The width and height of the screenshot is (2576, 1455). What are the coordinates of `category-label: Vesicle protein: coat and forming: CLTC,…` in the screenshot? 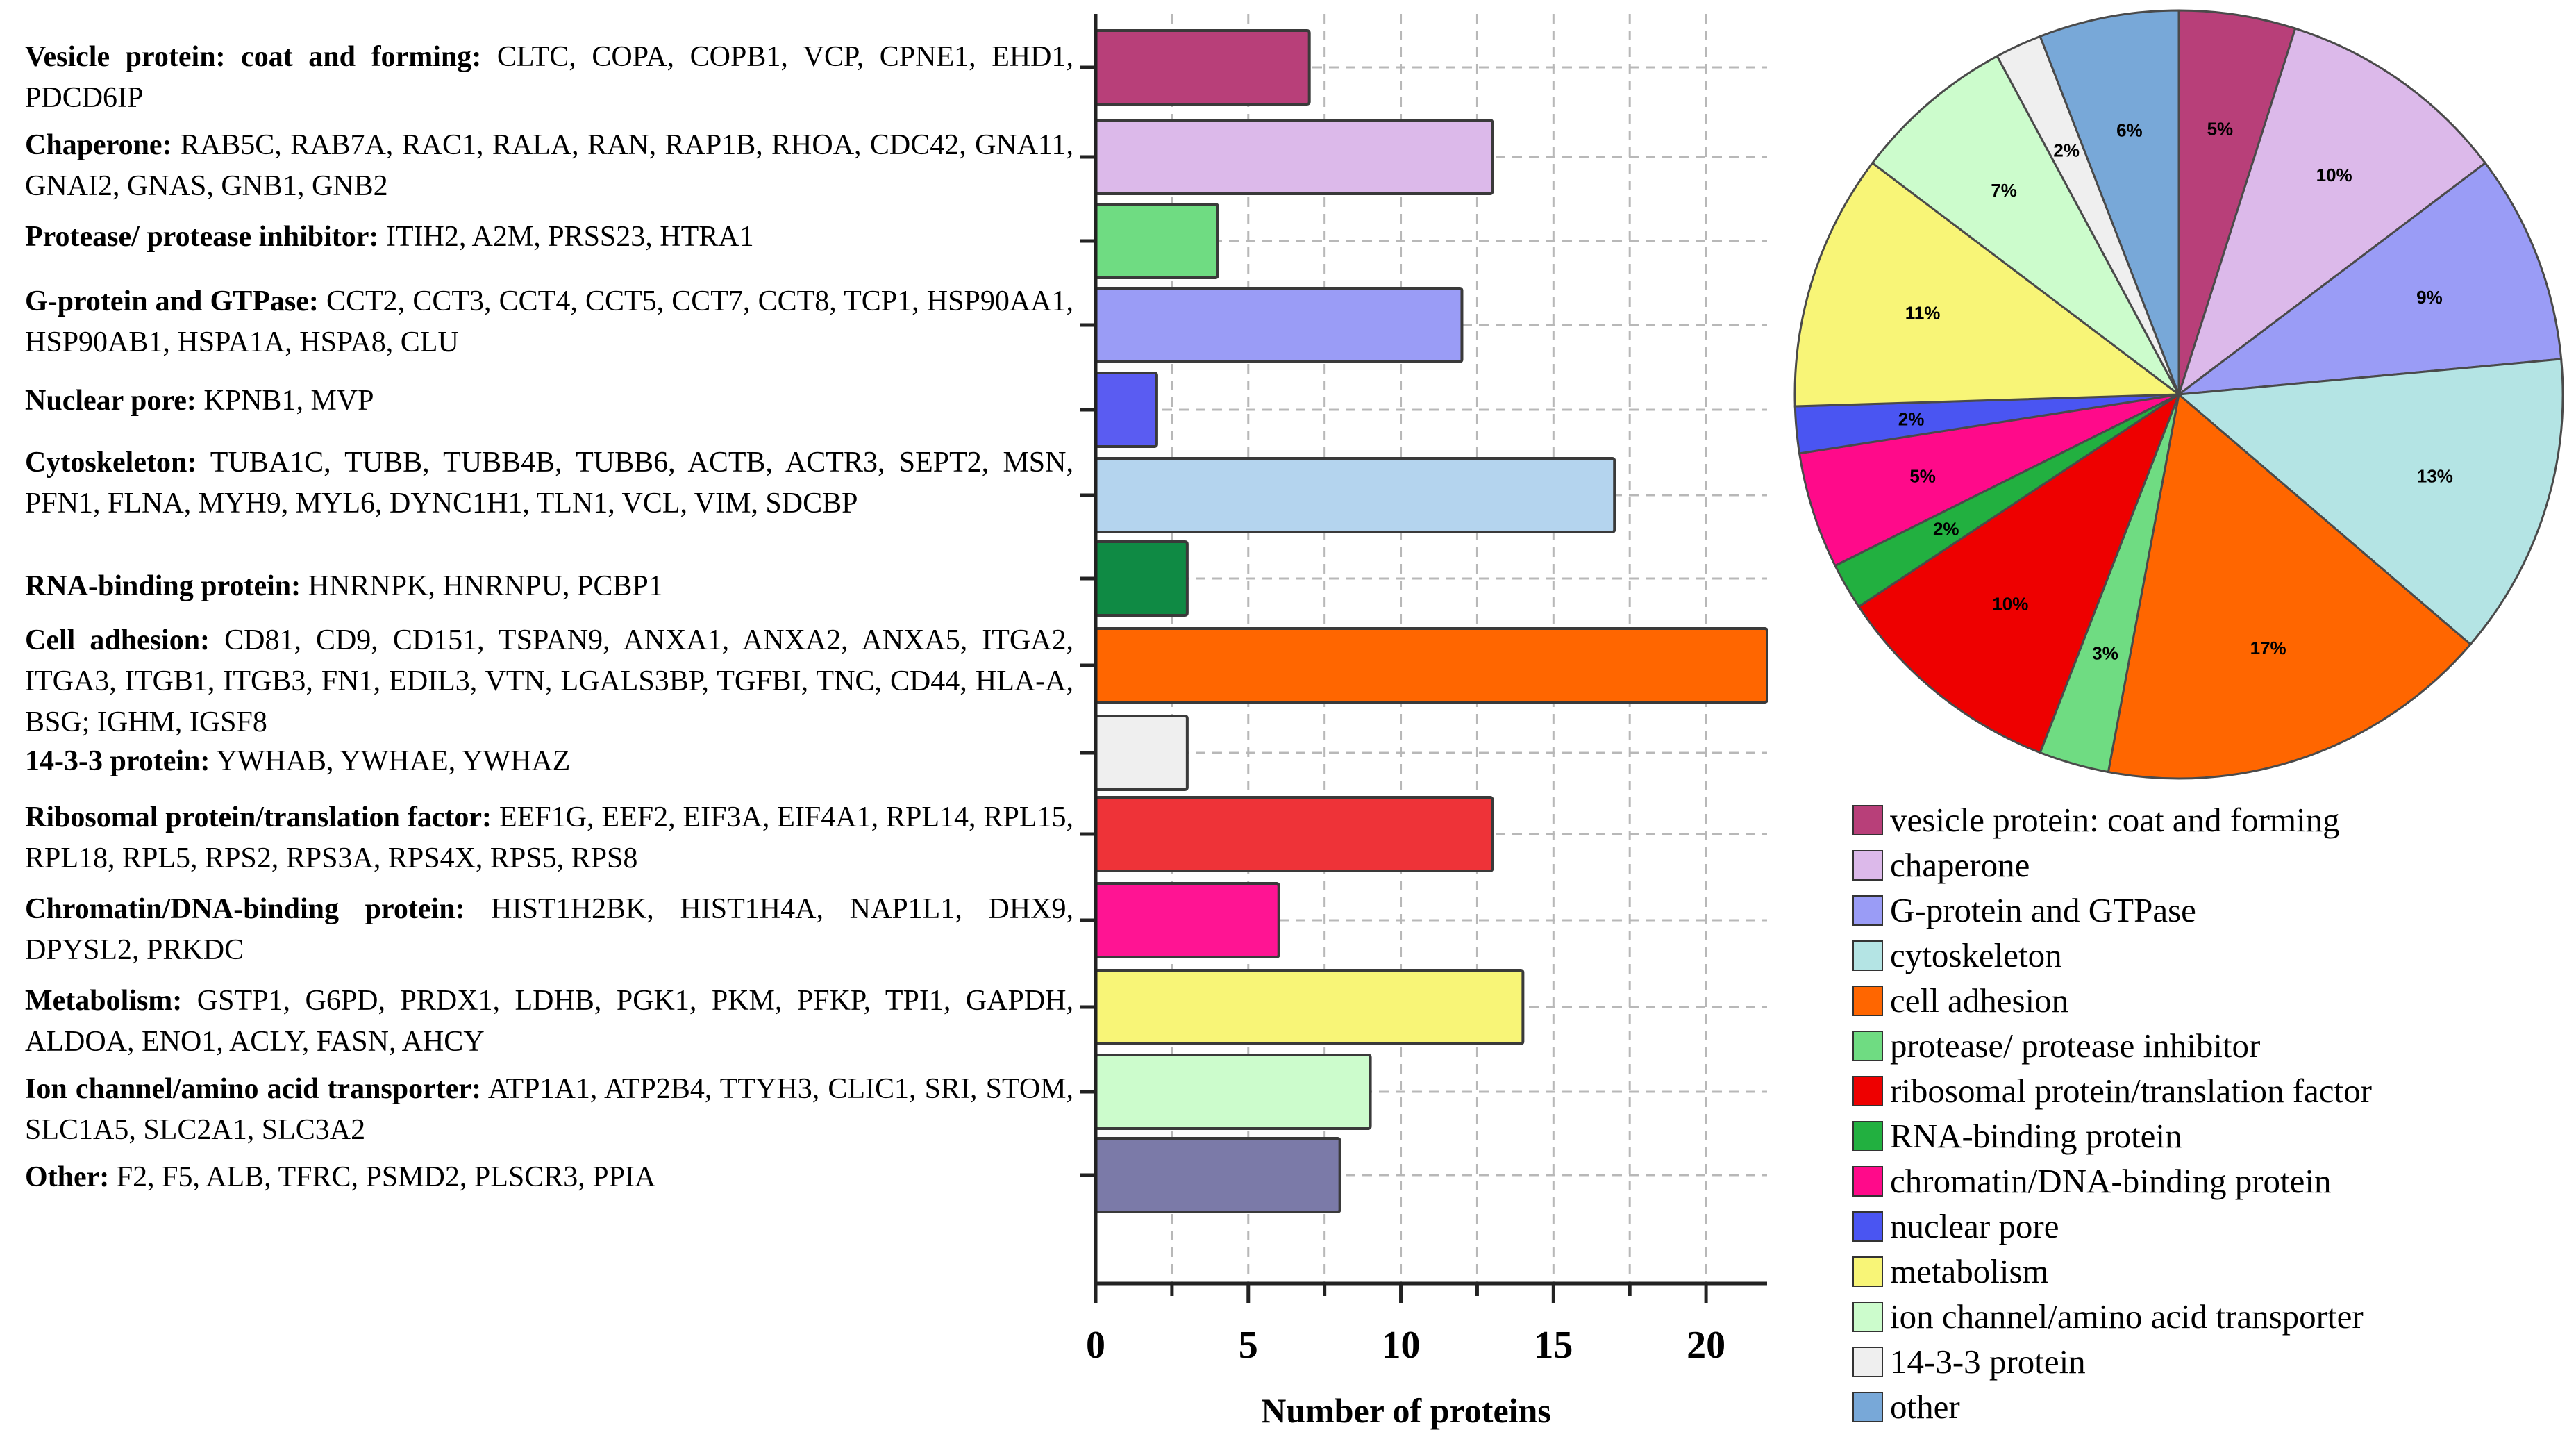 It's located at (549, 78).